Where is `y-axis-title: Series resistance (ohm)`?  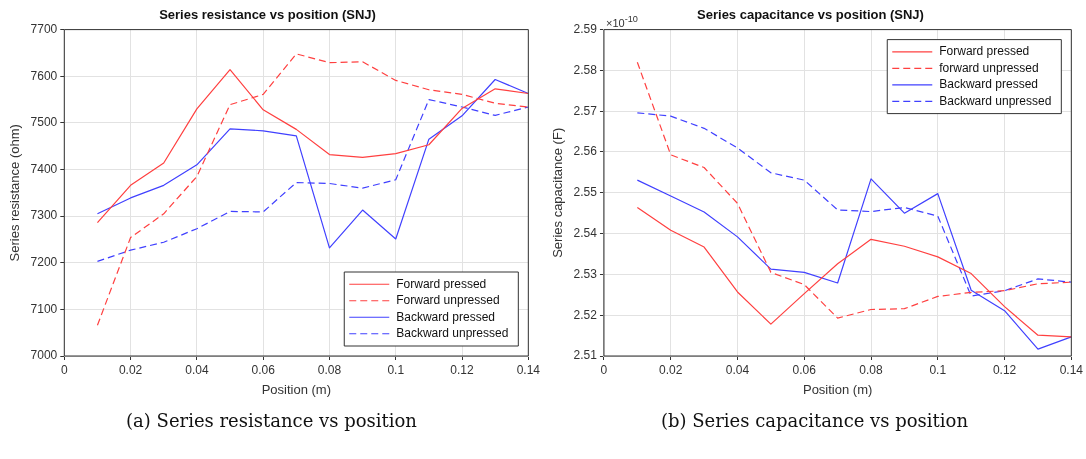
y-axis-title: Series resistance (ohm) is located at coordinates (15, 193).